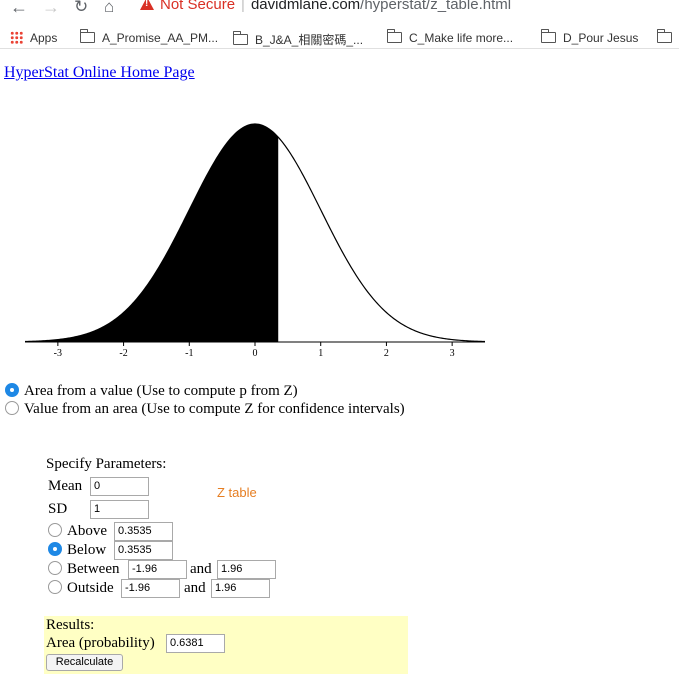 The image size is (679, 674). Describe the element at coordinates (237, 492) in the screenshot. I see `z-table-link: Z table` at that location.